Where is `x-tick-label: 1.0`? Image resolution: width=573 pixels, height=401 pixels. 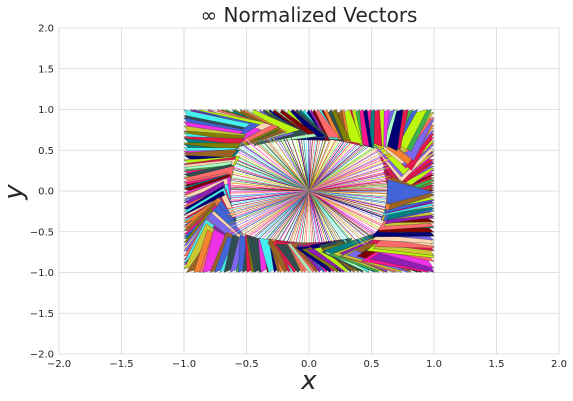 x-tick-label: 1.0 is located at coordinates (434, 364).